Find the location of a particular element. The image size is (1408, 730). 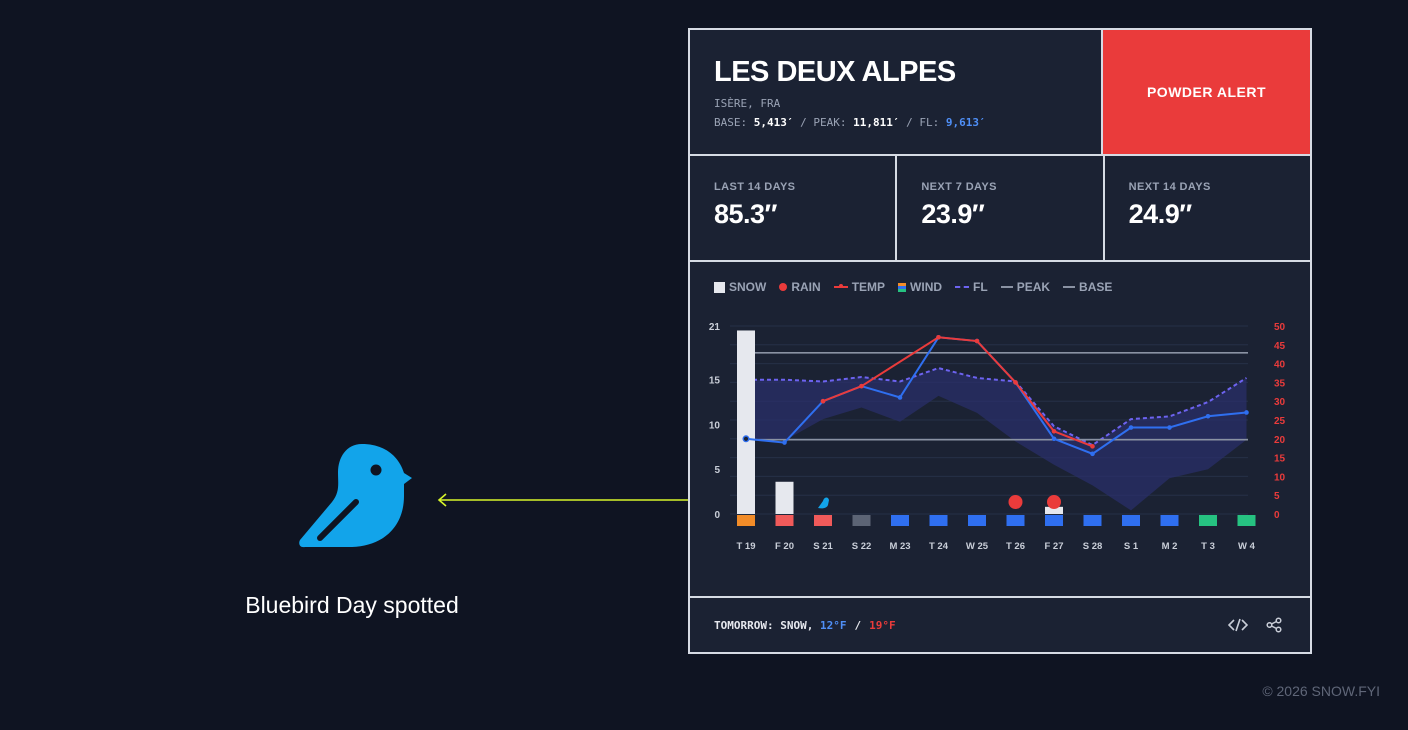

freezing-level-area is located at coordinates (996, 439).